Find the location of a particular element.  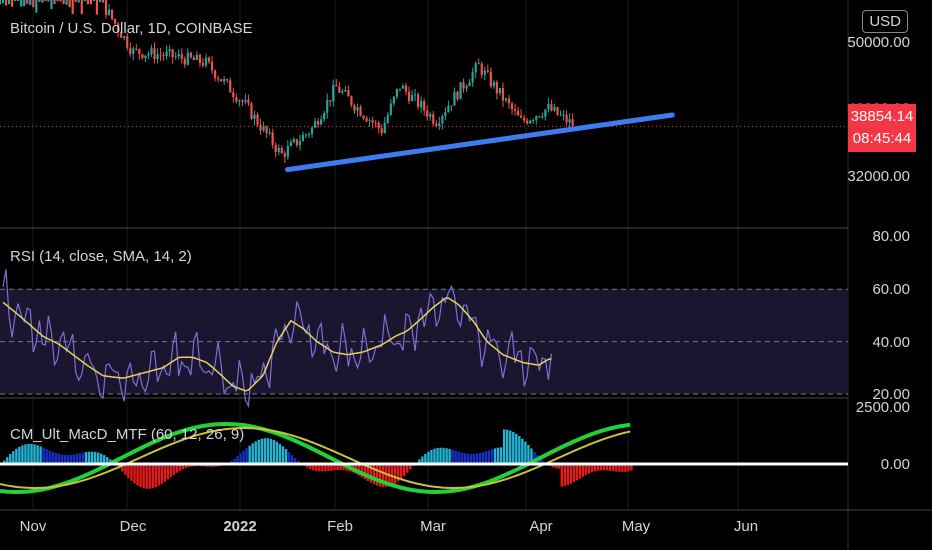

time-axis-label-nov: Nov is located at coordinates (33, 526).